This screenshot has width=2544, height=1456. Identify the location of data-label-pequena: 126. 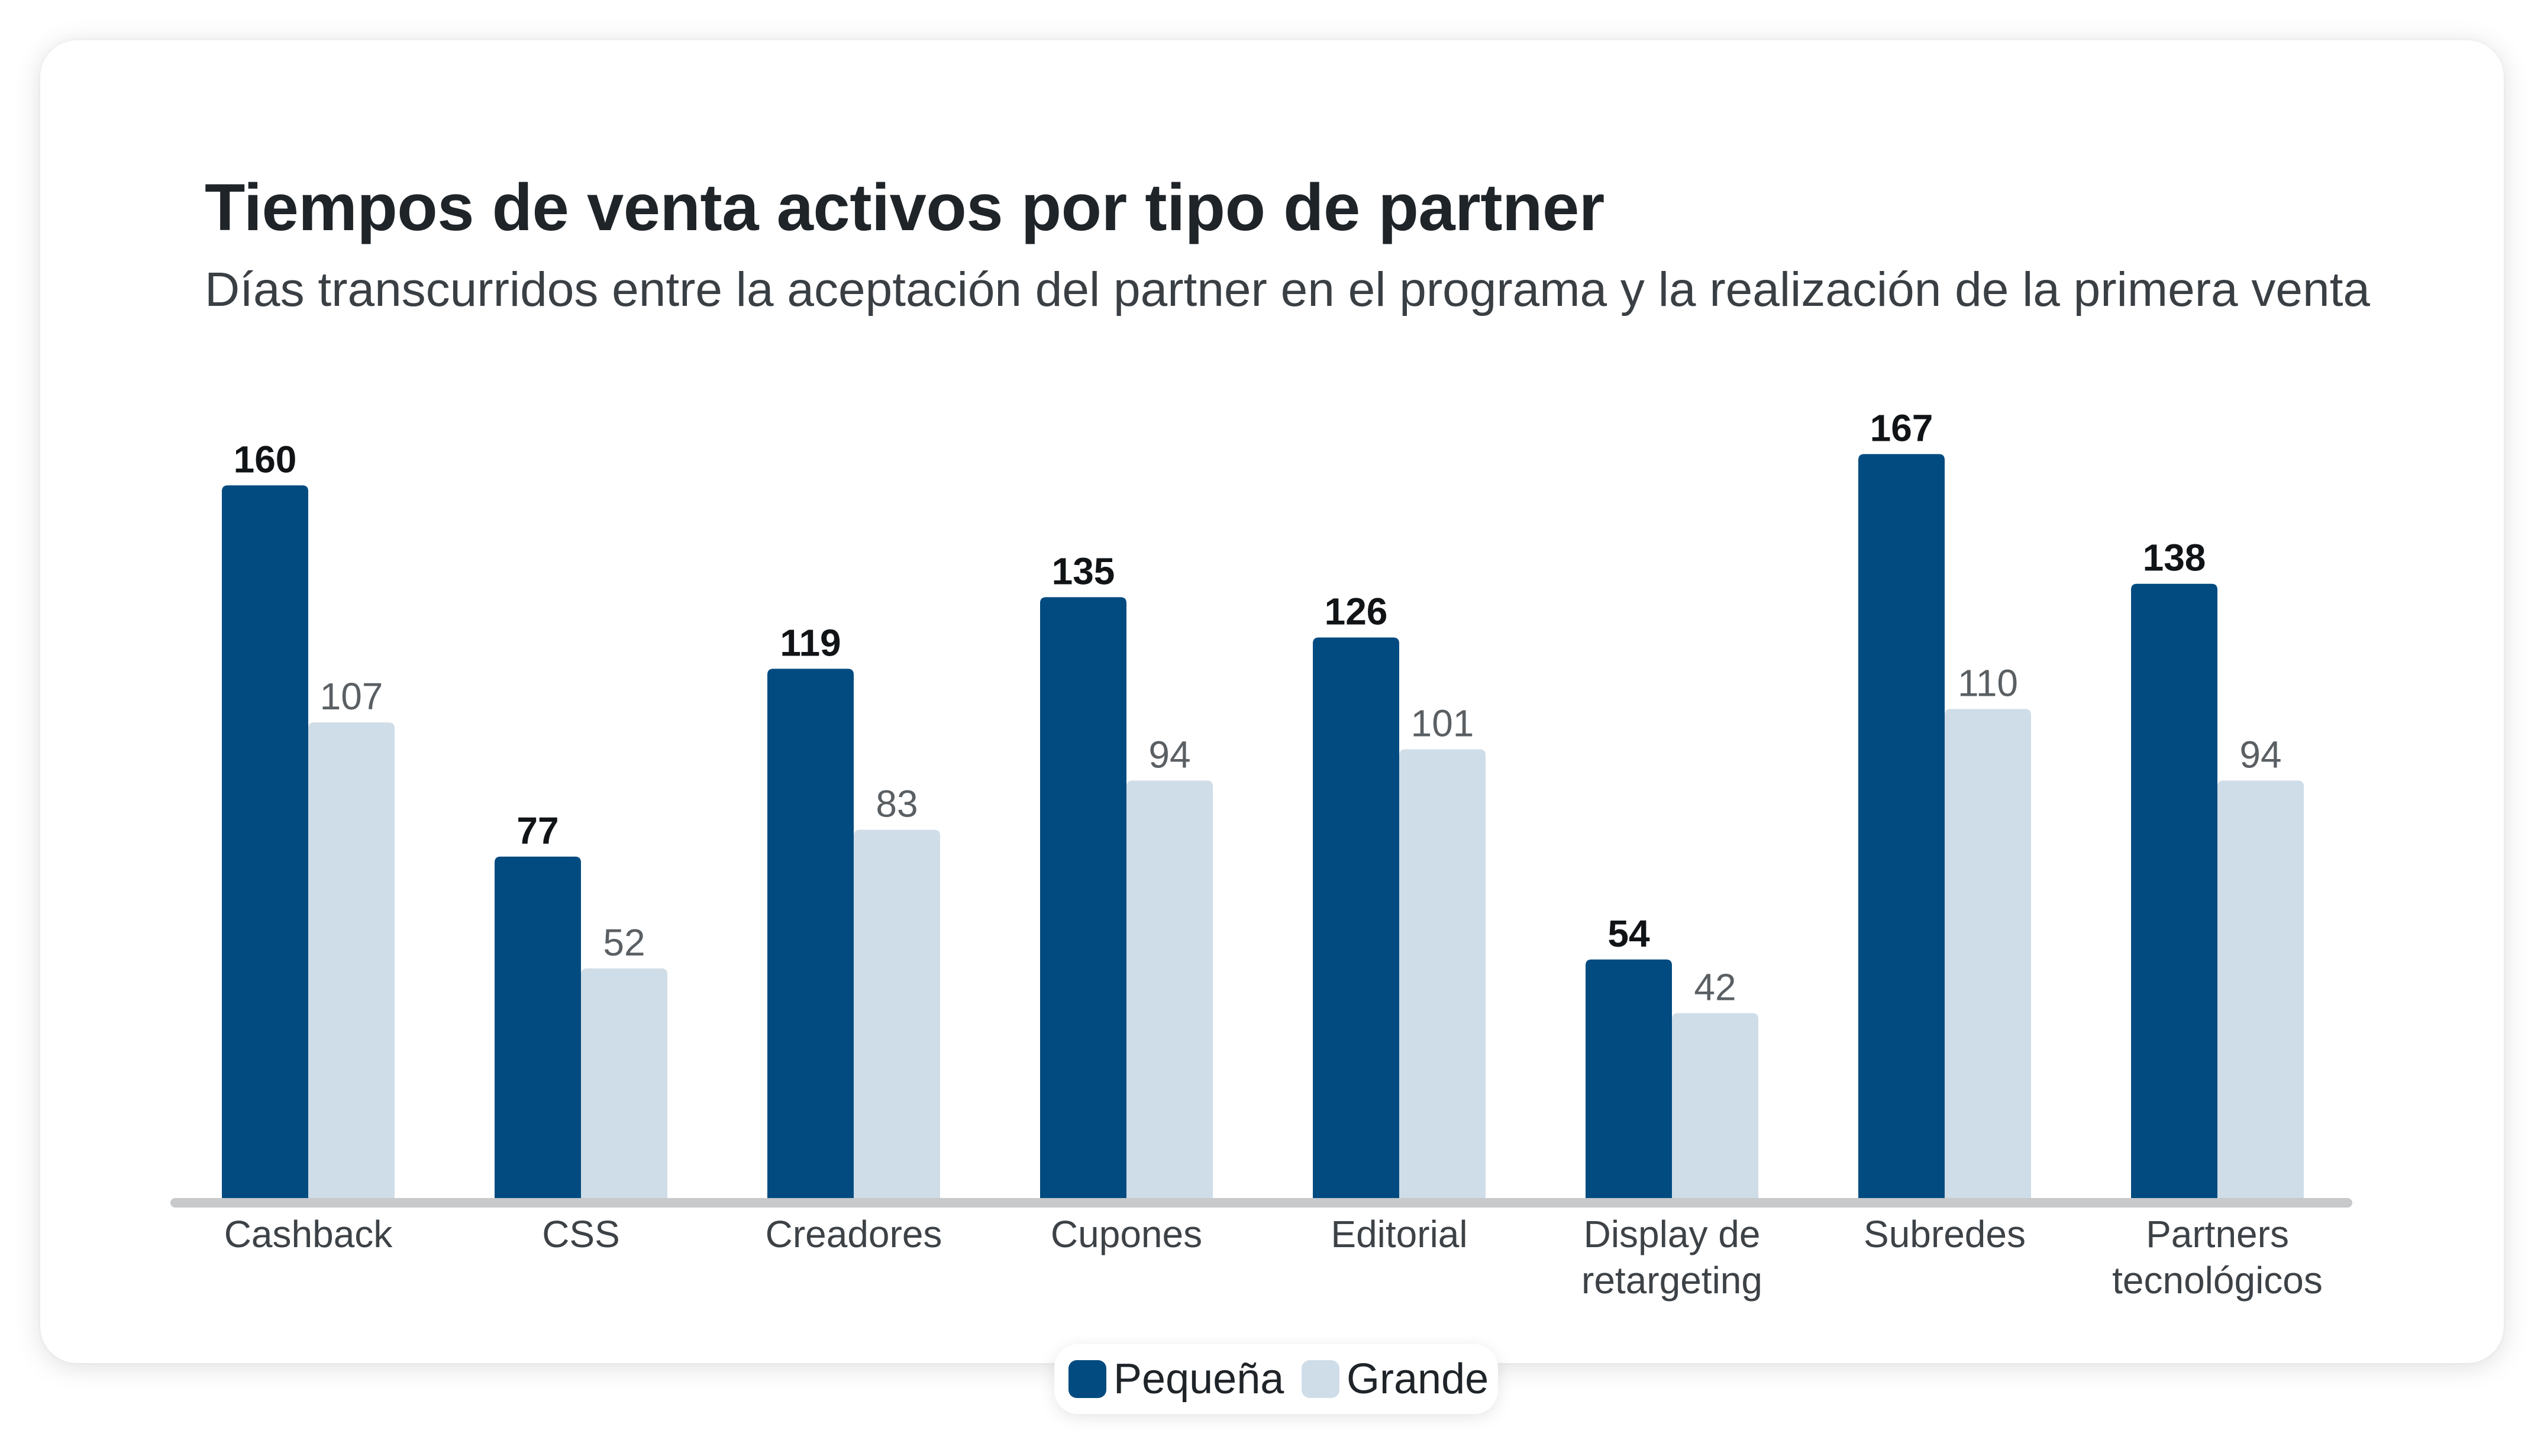
(1356, 611).